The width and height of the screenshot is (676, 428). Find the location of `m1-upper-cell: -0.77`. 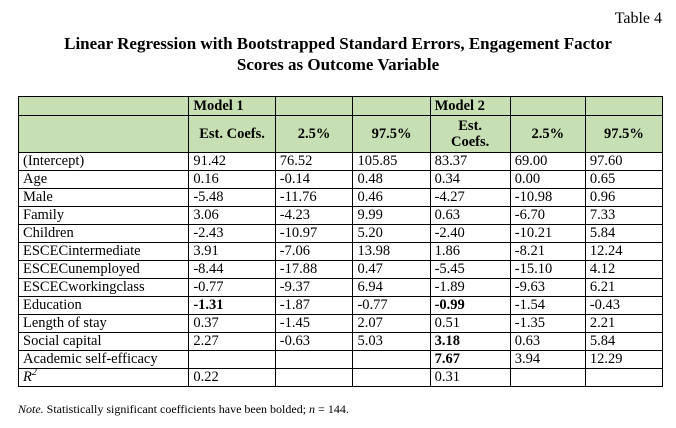

m1-upper-cell: -0.77 is located at coordinates (391, 305).